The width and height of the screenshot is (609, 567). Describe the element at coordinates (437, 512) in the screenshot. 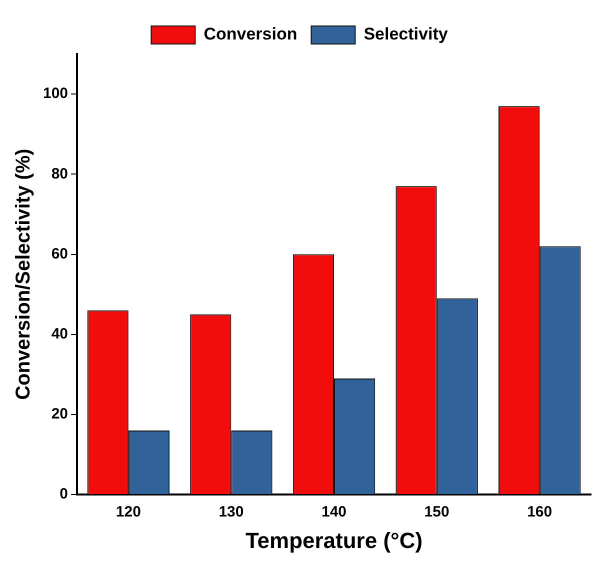

I see `x-tick-label: 150` at that location.